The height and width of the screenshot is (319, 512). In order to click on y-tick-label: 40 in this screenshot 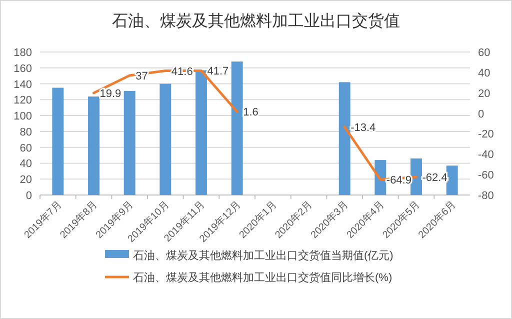, I will do `click(26, 164)`.